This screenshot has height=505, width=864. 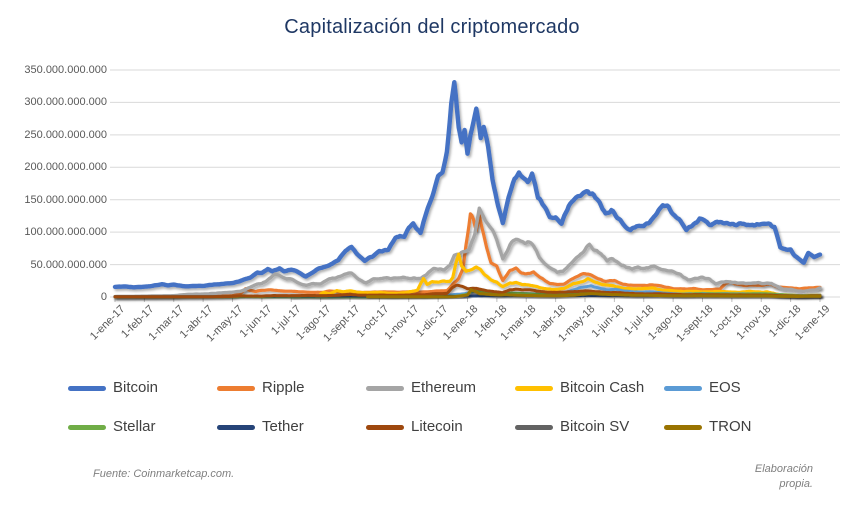 I want to click on legend-label-ethereum: Ethereum, so click(x=444, y=387).